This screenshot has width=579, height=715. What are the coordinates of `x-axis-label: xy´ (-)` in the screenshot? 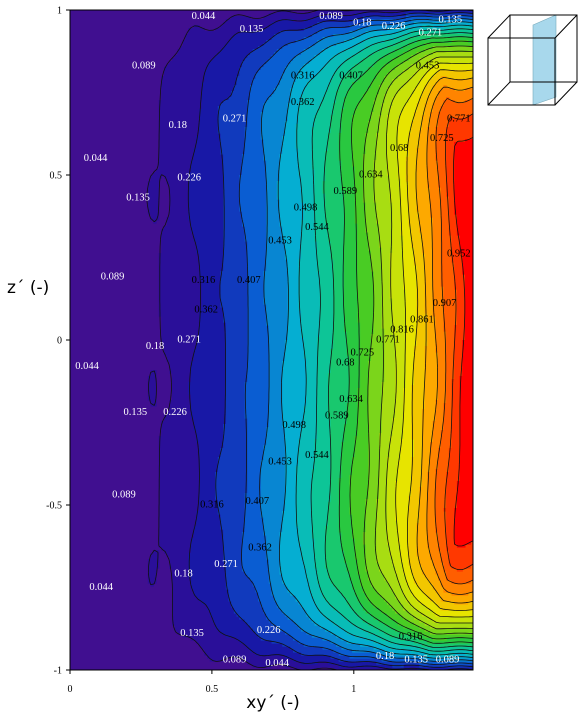 It's located at (272, 703).